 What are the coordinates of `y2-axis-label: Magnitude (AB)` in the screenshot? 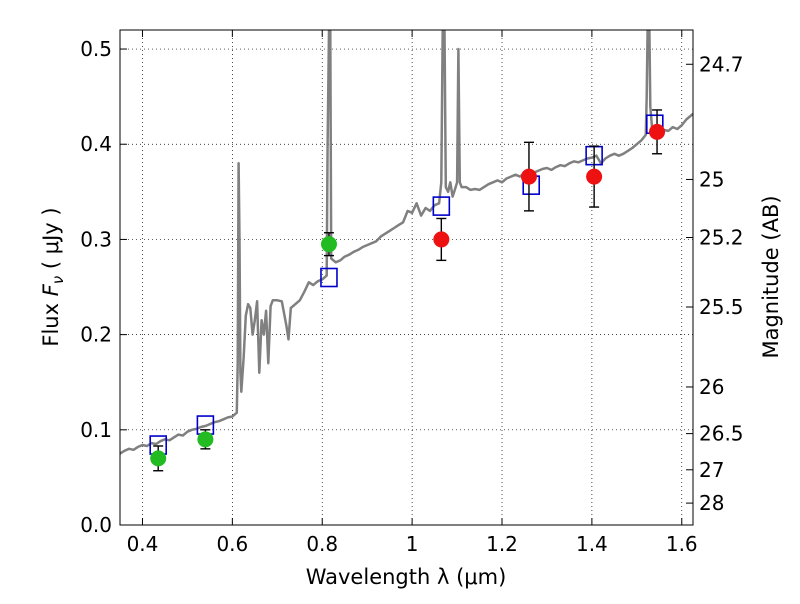 It's located at (771, 276).